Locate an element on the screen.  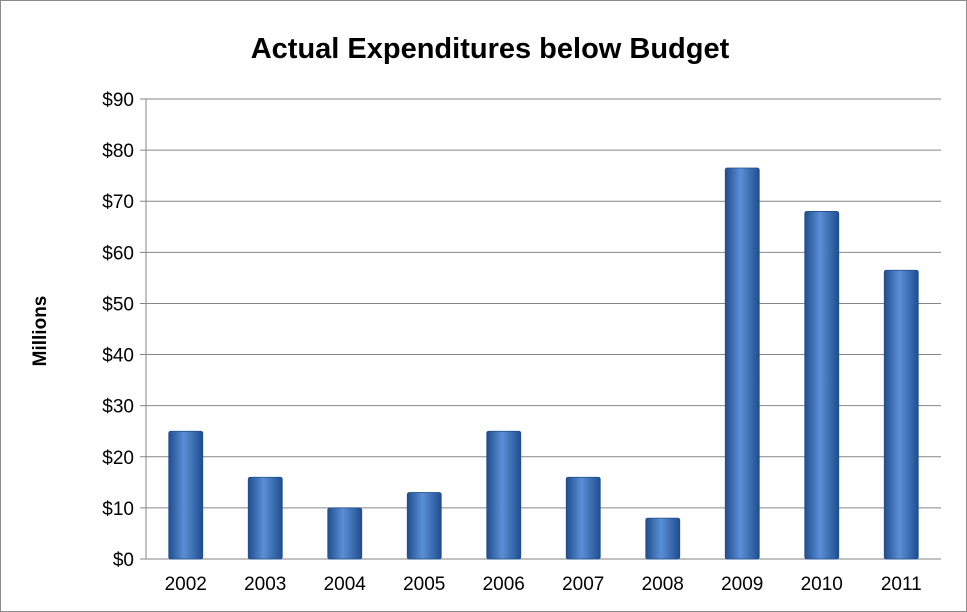
bar-2010 is located at coordinates (822, 385).